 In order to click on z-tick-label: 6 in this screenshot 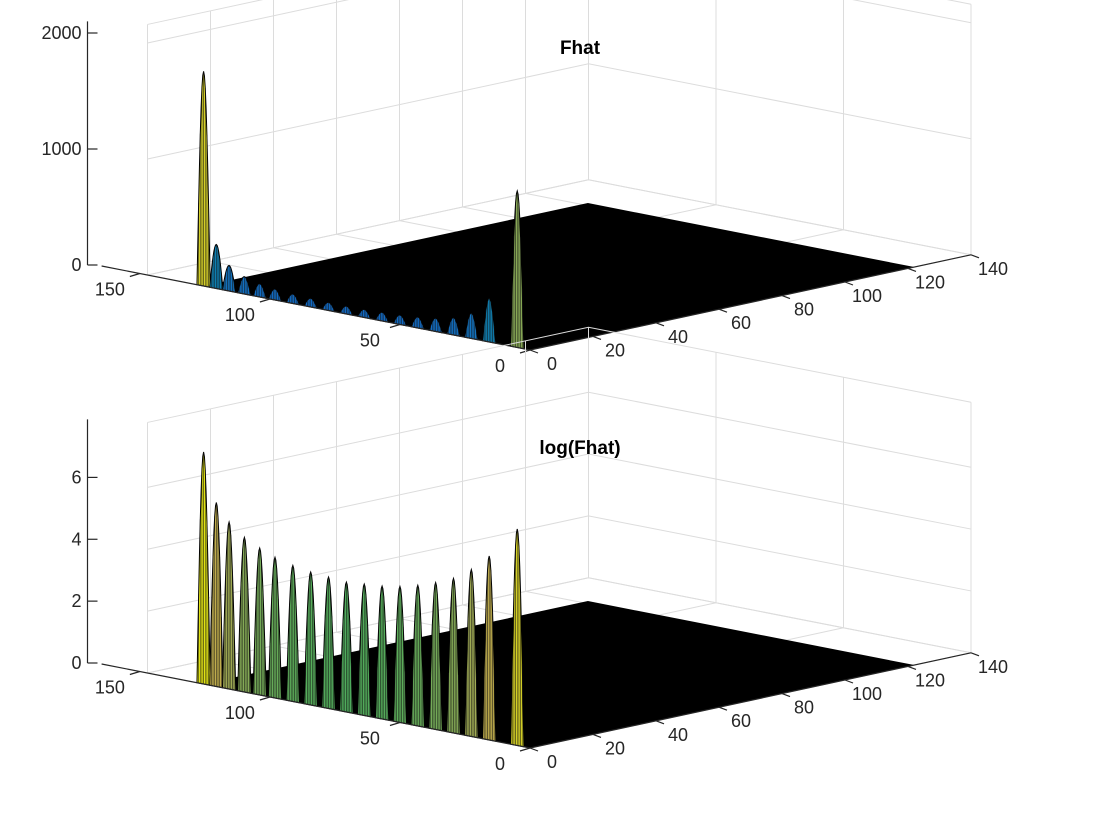, I will do `click(76, 477)`.